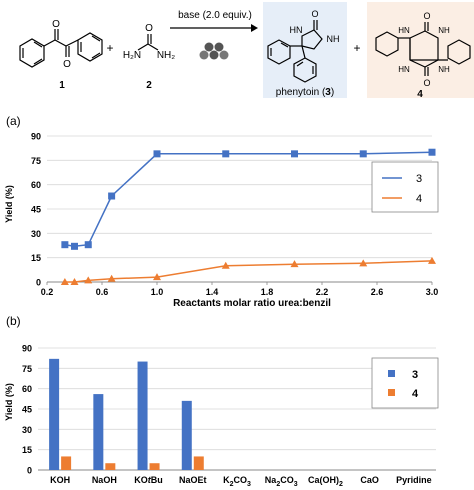  Describe the element at coordinates (404, 30) in the screenshot. I see `product4-hn-top: HN` at that location.